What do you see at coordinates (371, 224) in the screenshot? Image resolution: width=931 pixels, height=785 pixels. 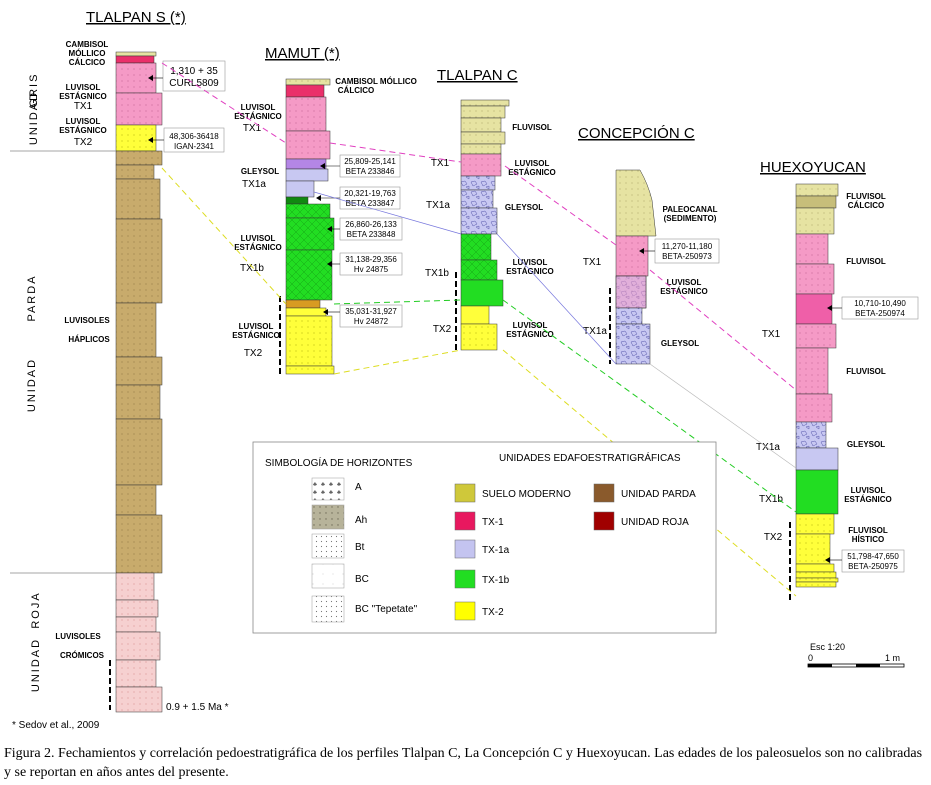 I see `mamut-date-4: 26,860-26,133` at bounding box center [371, 224].